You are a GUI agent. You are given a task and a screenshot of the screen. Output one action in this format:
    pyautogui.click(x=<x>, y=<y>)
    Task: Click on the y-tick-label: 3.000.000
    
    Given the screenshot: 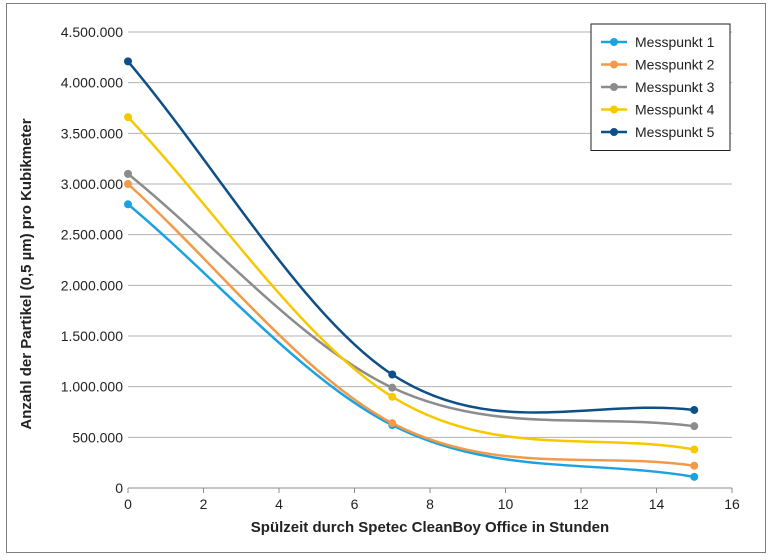 What is the action you would take?
    pyautogui.click(x=92, y=184)
    